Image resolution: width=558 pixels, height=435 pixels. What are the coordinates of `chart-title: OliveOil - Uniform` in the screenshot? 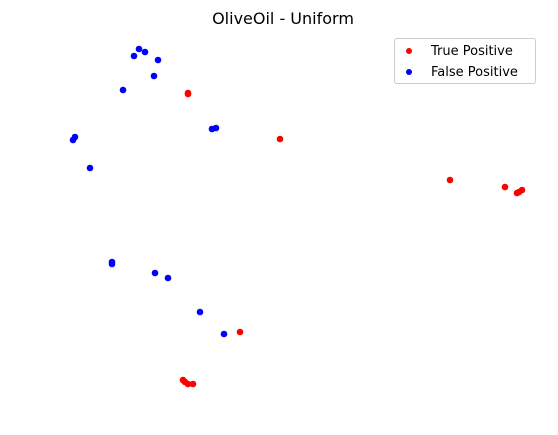 It's located at (283, 18).